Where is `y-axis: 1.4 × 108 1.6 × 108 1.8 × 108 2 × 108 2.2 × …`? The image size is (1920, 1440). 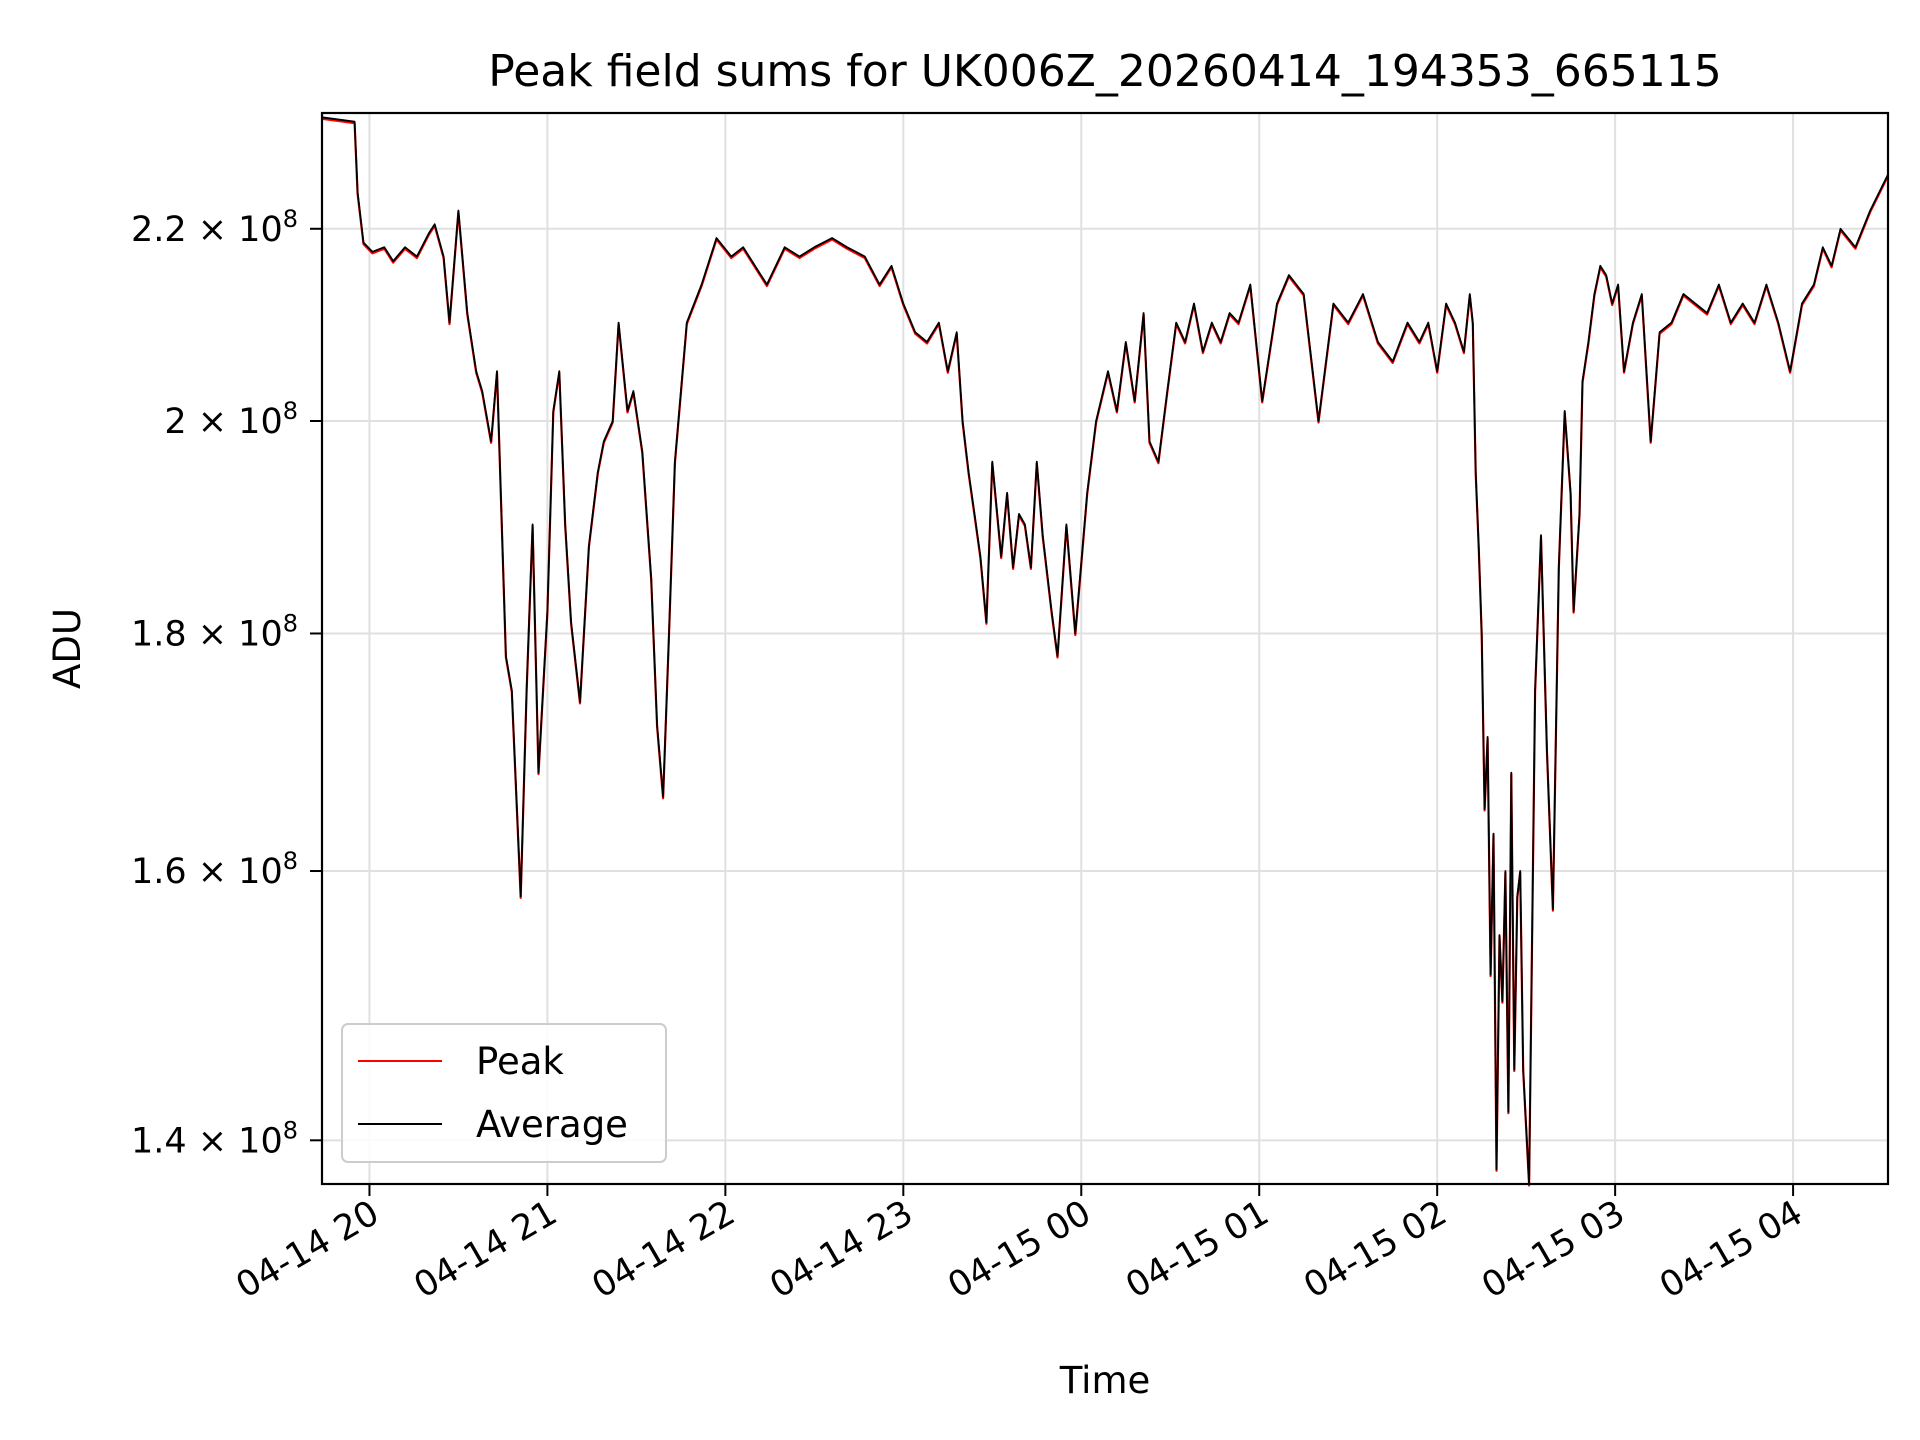 y-axis: 1.4 × 108 1.6 × 108 1.8 × 108 2 × 108 2.2 × … is located at coordinates (226, 683).